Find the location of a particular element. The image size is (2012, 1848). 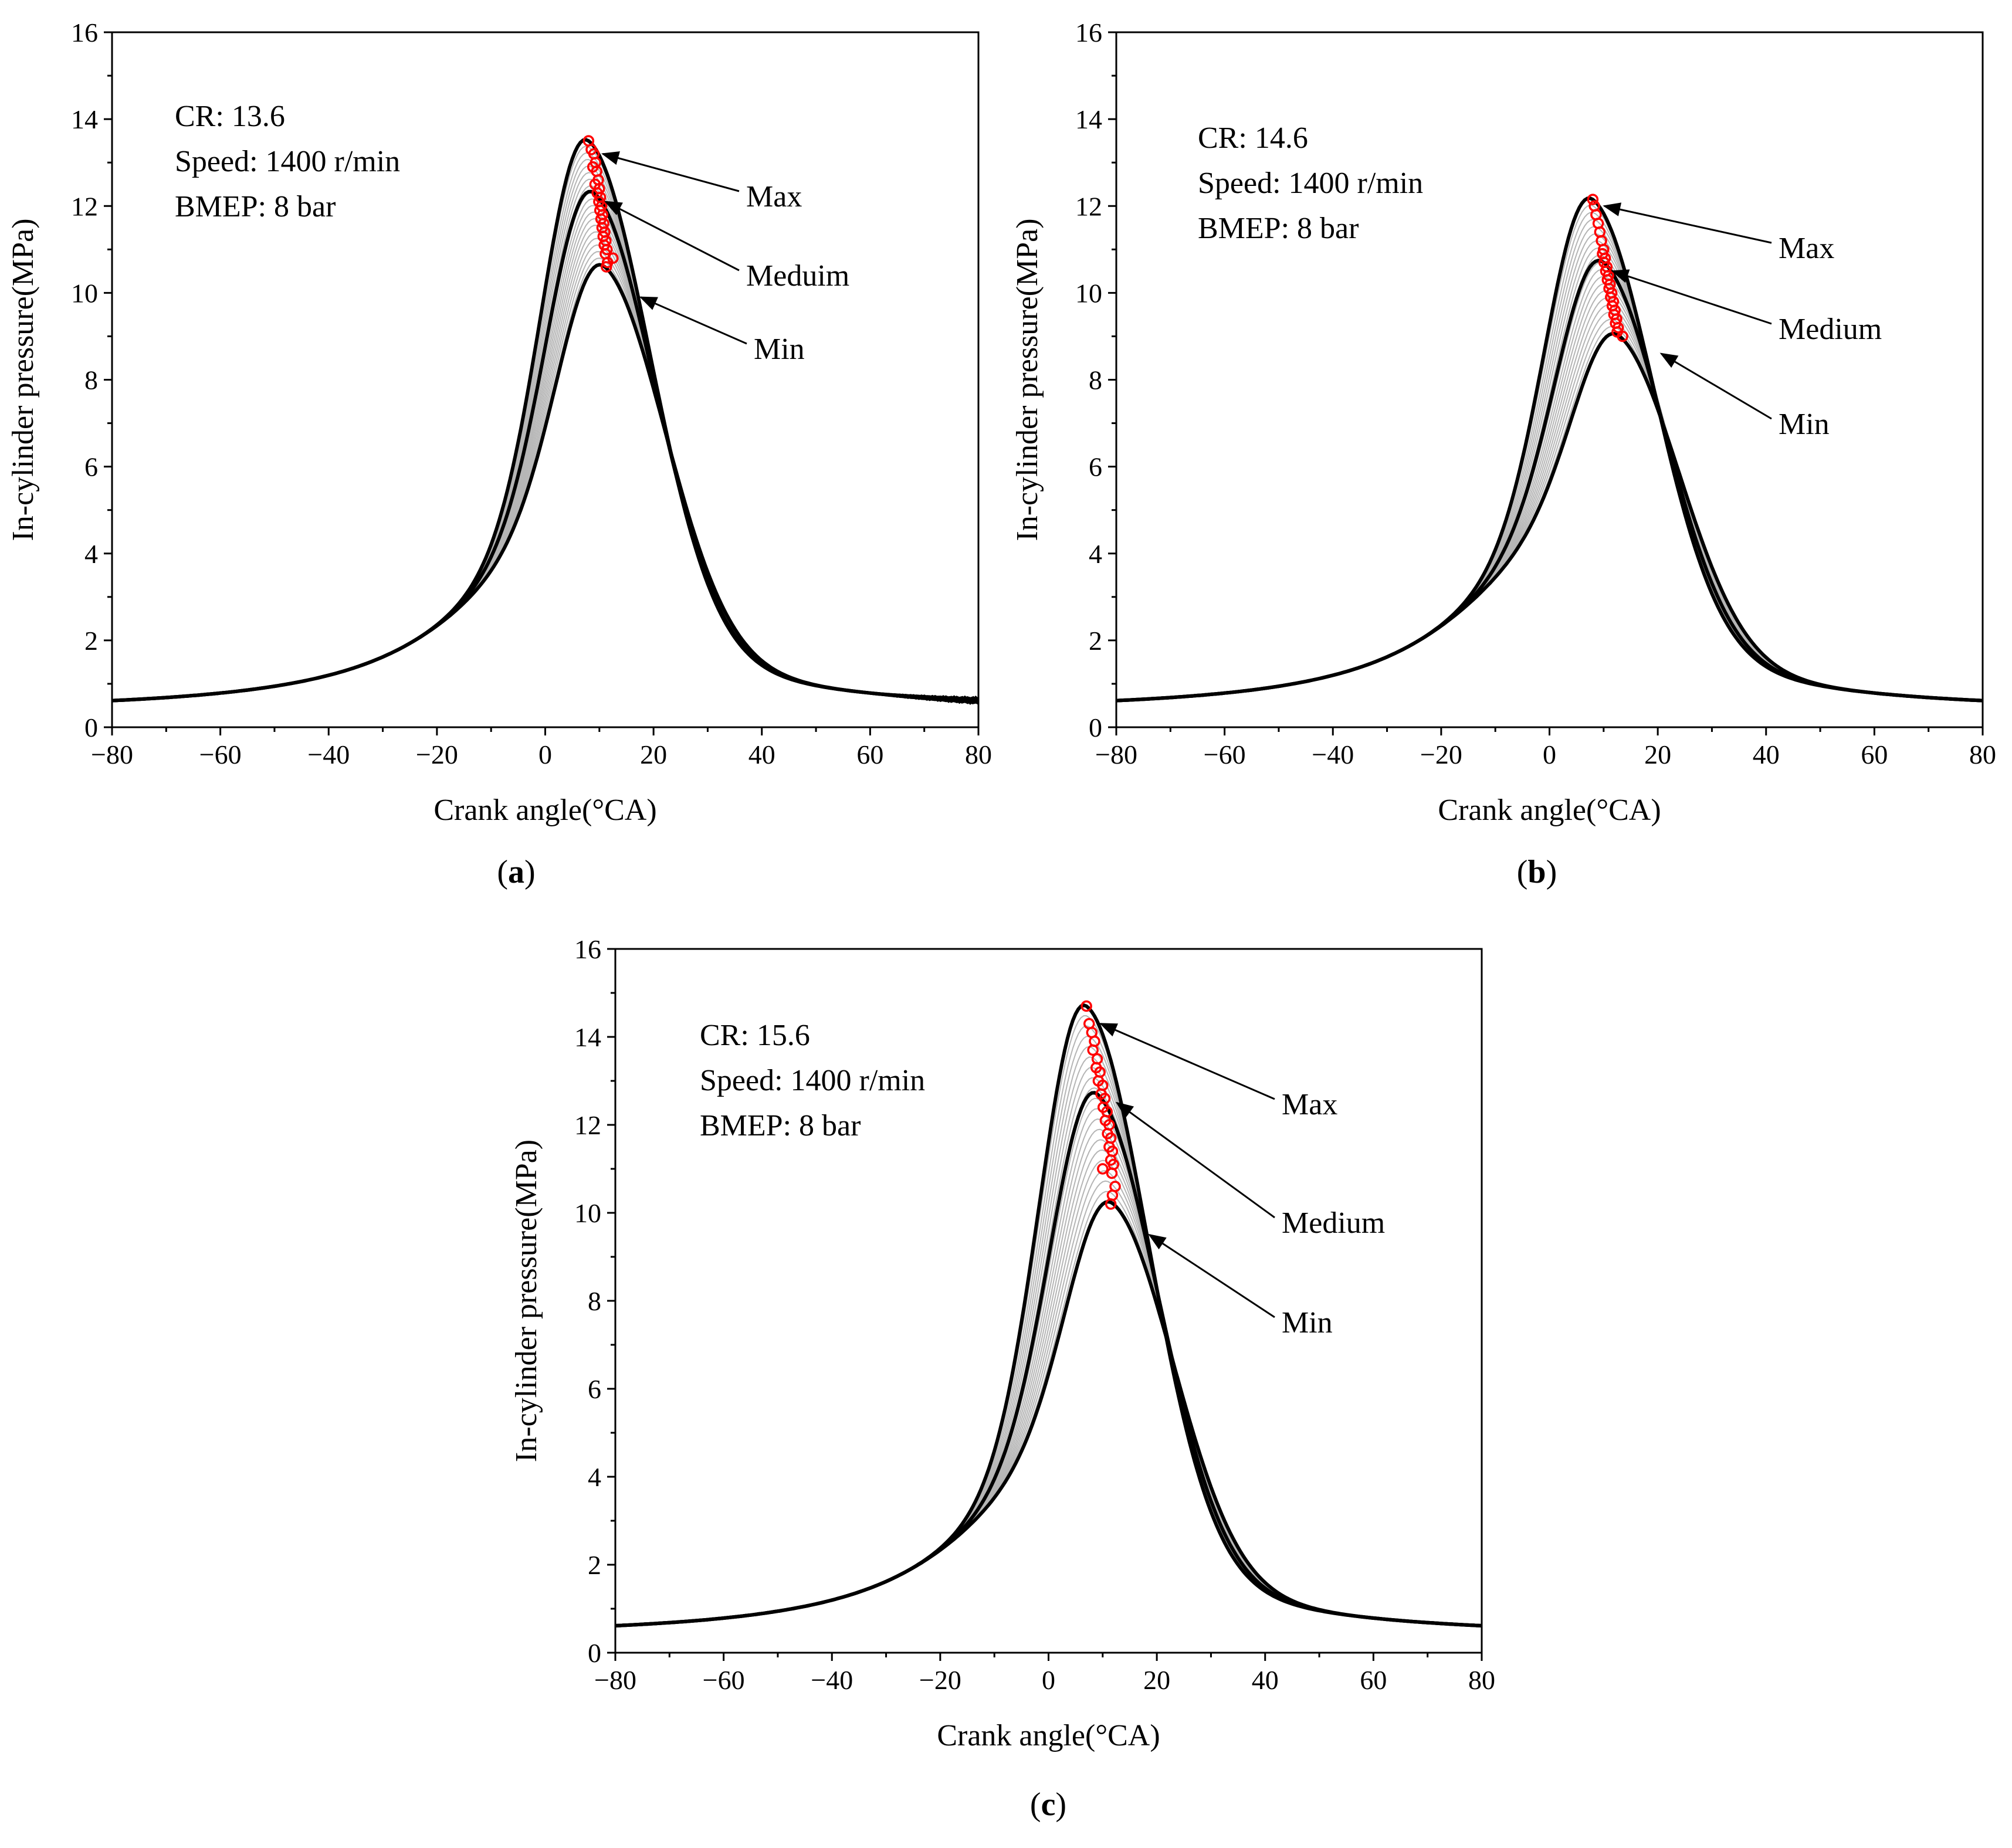

info-line: CR: 15.6 is located at coordinates (755, 1035).